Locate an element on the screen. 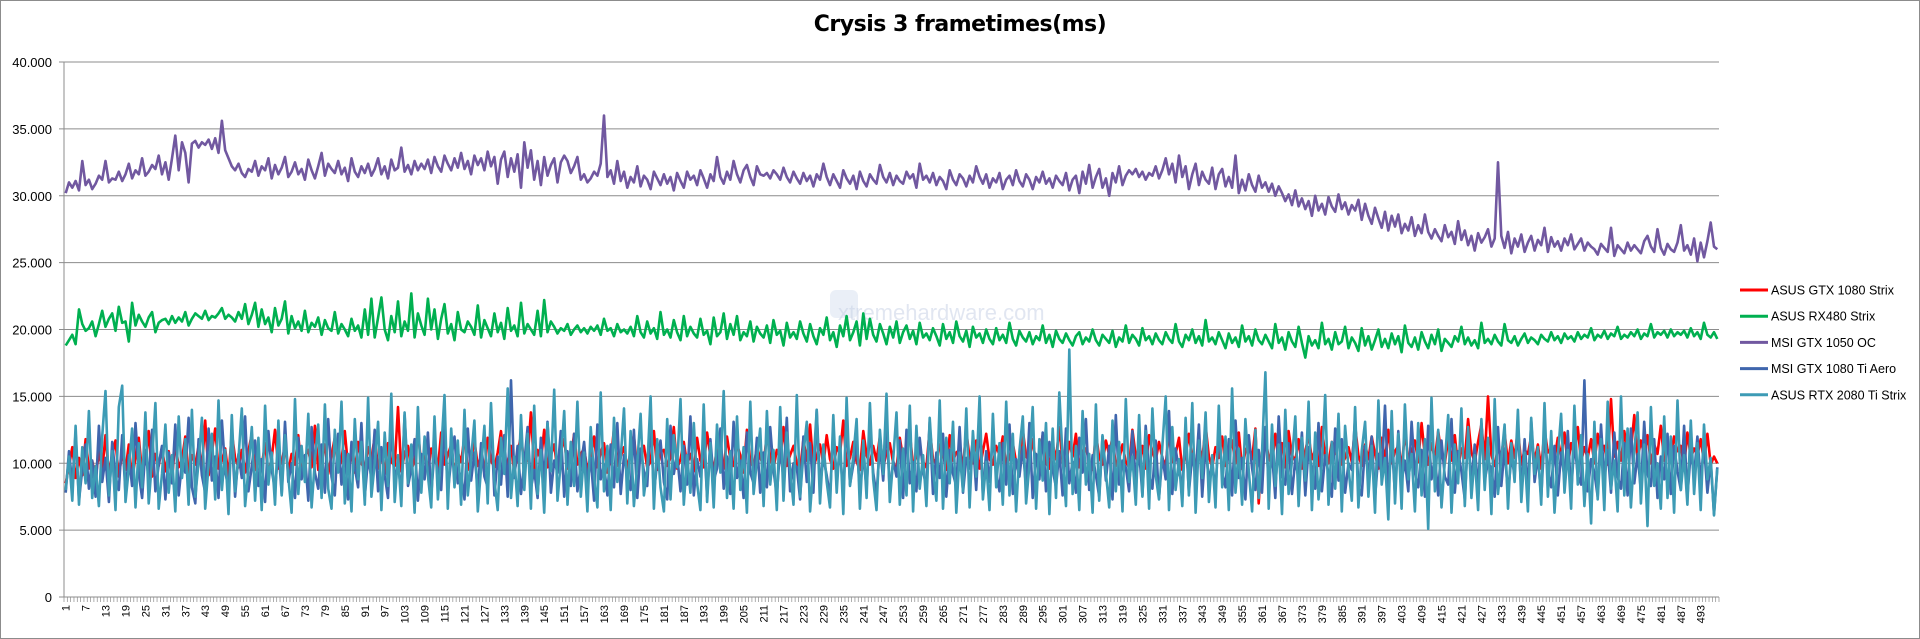  x-tick-label: 391 is located at coordinates (1363, 614).